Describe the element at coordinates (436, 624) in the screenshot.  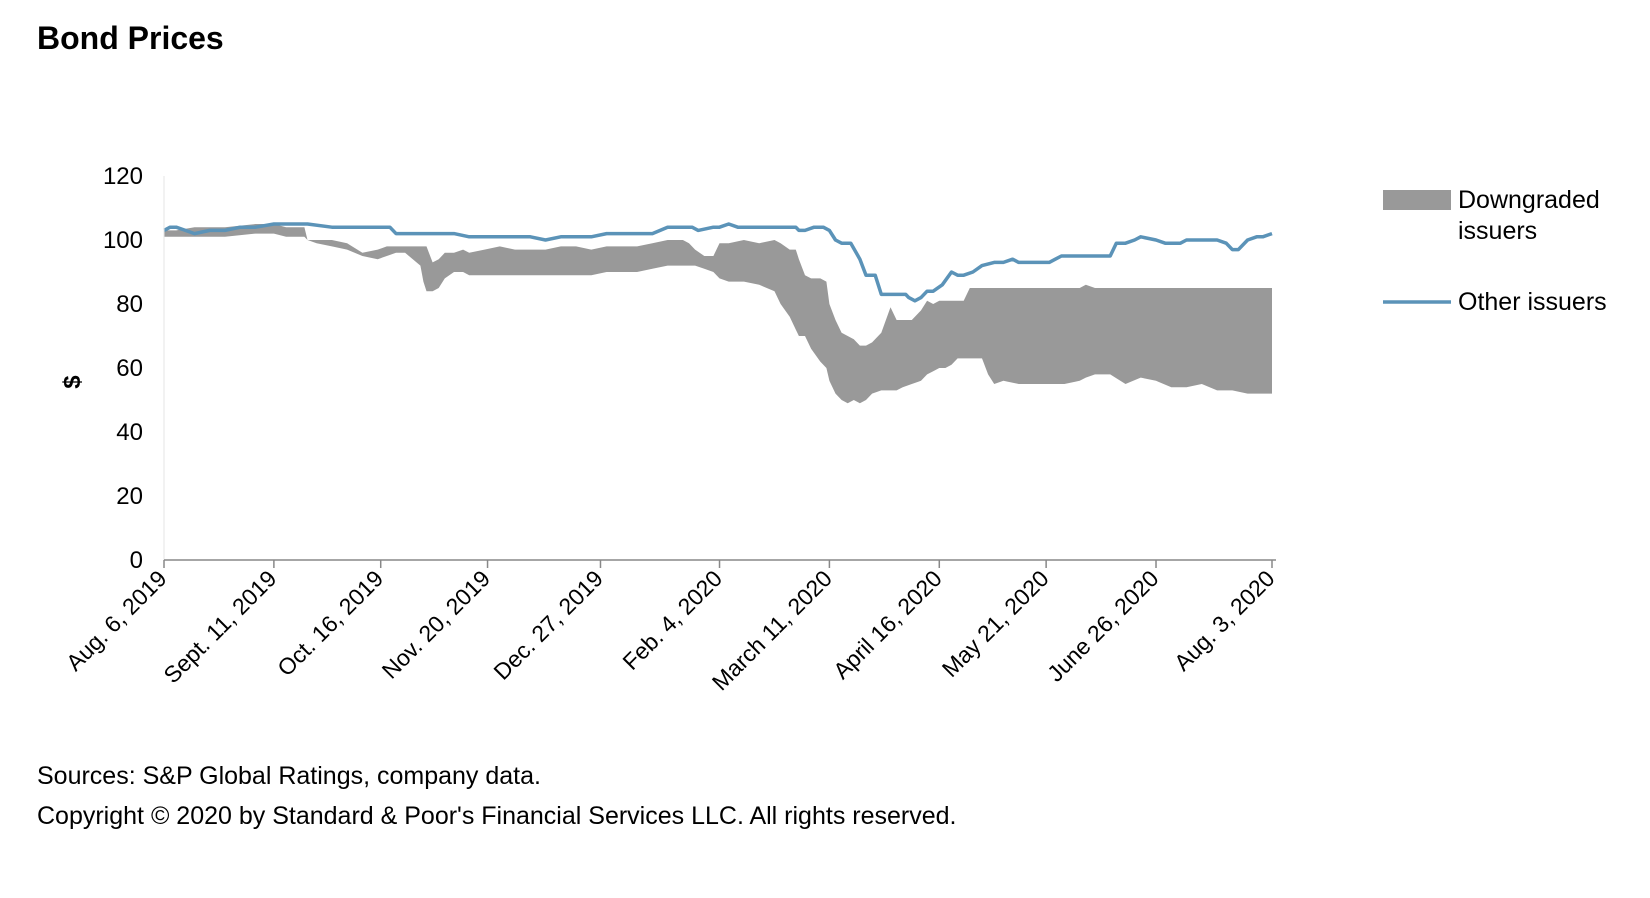
I see `x-tick-label: Nov. 20, 2019` at that location.